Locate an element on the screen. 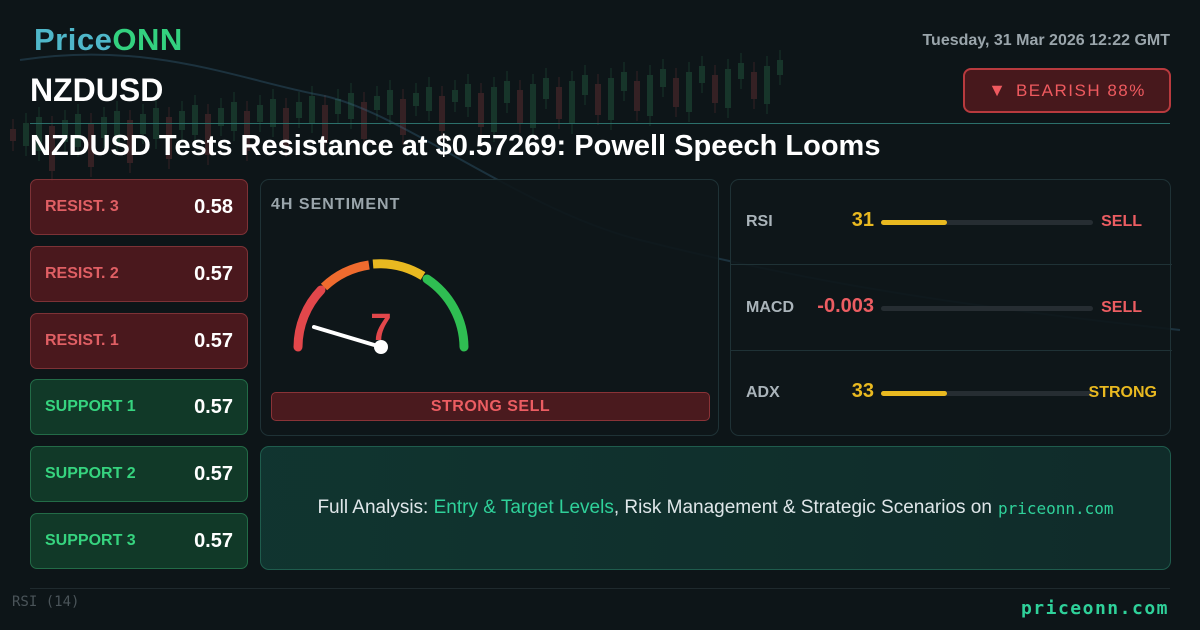  datetime: Tuesday, 31 Mar 2026 12:22 GMT is located at coordinates (1046, 40).